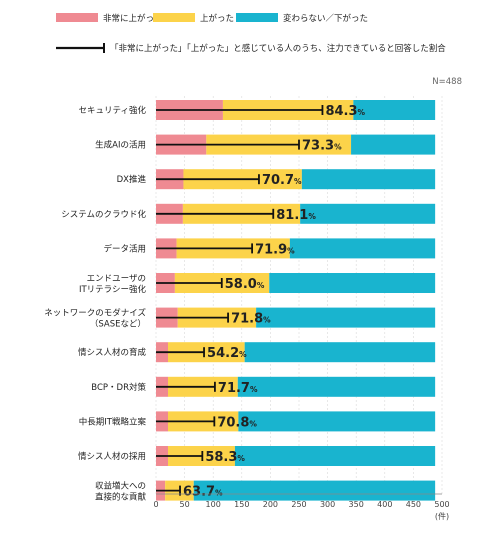  Describe the element at coordinates (241, 504) in the screenshot. I see `x-tick-label: 150` at that location.